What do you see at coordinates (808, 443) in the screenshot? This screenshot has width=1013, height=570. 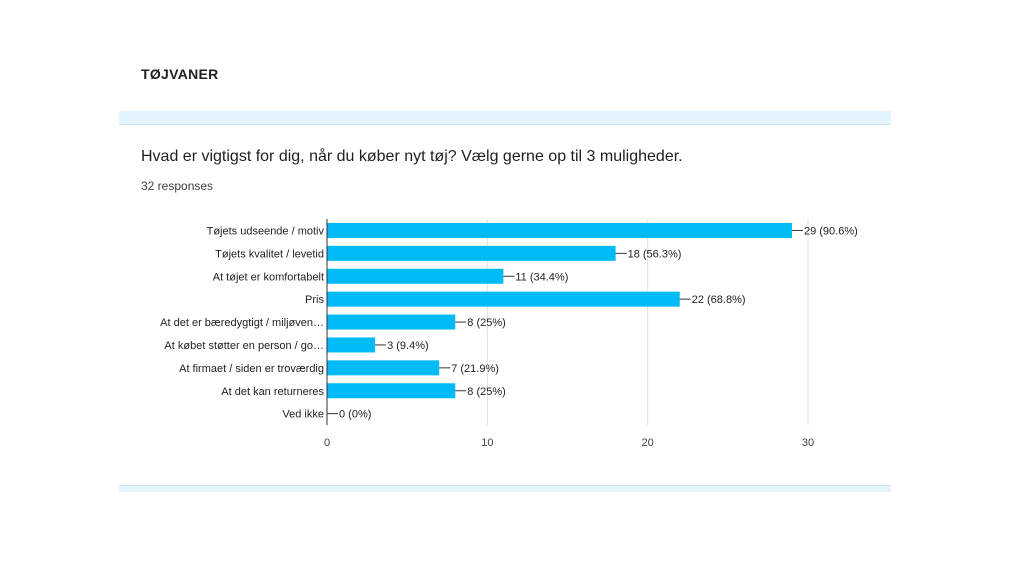 I see `x-tick-label: 30` at bounding box center [808, 443].